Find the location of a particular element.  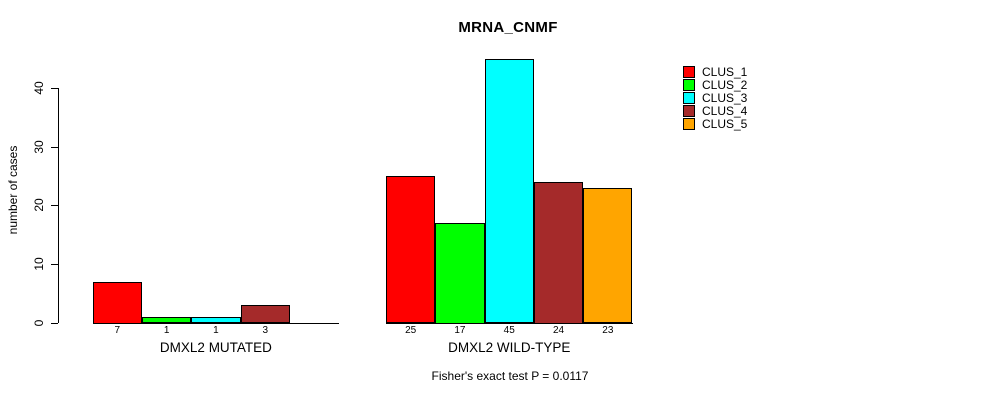

legend-item-clus-4: CLUS_4 is located at coordinates (715, 111).